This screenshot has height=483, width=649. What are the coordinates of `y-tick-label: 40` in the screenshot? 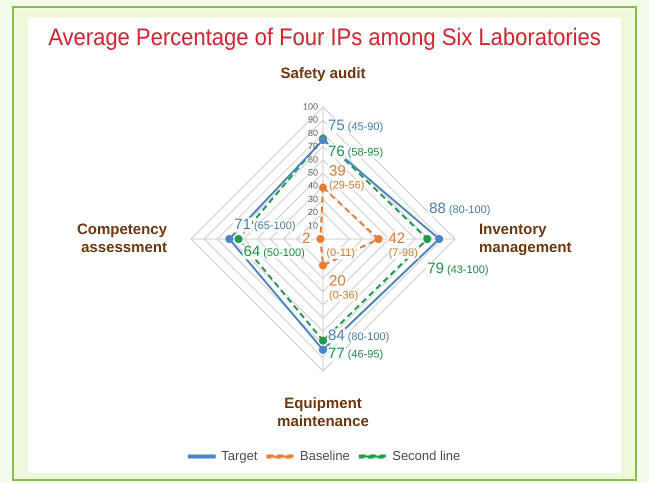 It's located at (313, 185).